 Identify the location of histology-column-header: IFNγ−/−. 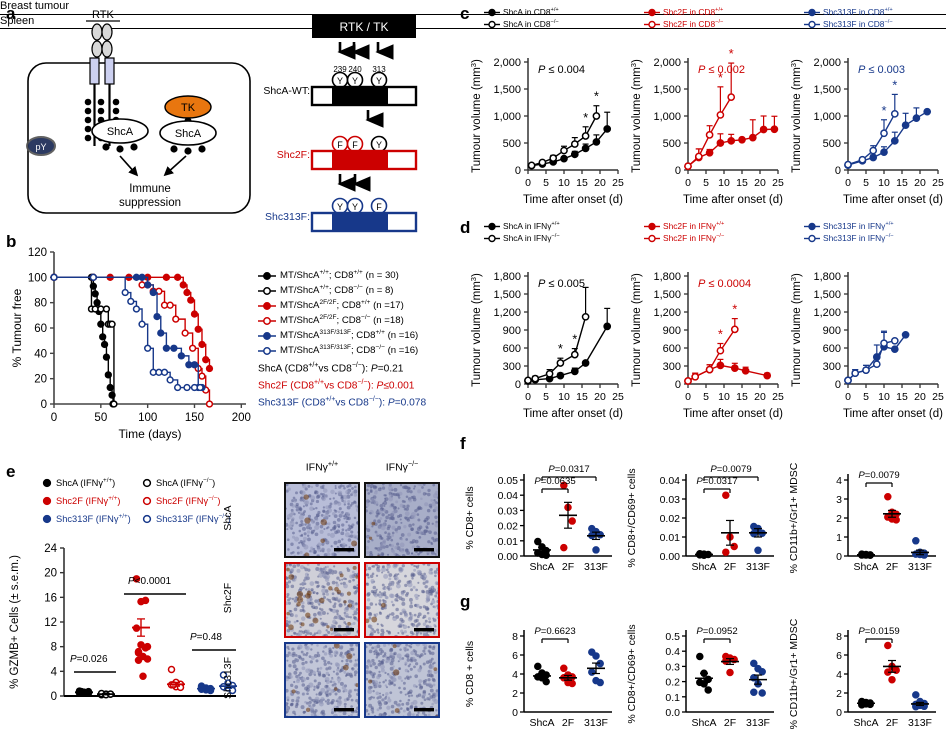
(402, 467).